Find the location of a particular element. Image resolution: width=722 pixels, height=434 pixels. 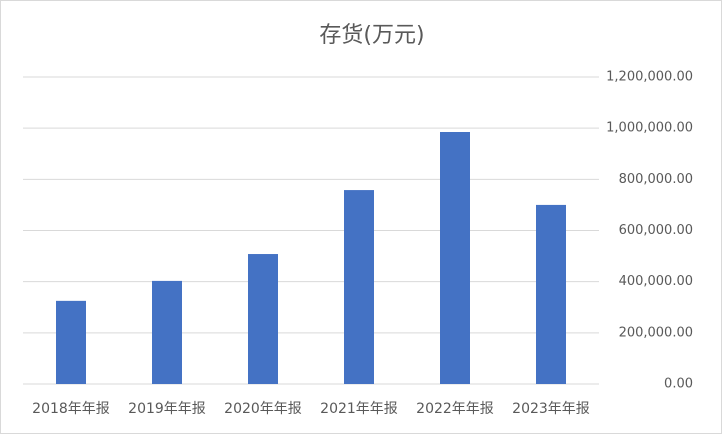

y-tick-label: 800,000.00 is located at coordinates (656, 179).